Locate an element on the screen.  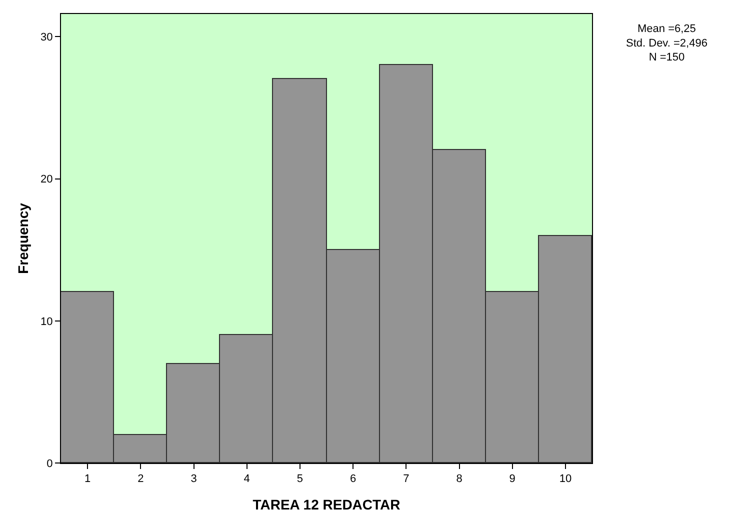
x-tick-label: 8 is located at coordinates (459, 479).